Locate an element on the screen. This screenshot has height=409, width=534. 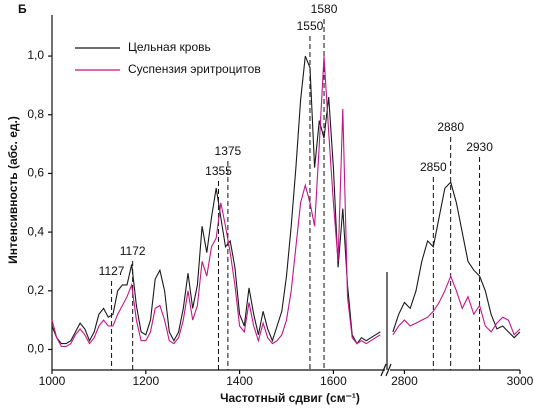
peak-label: 1580 is located at coordinates (324, 9).